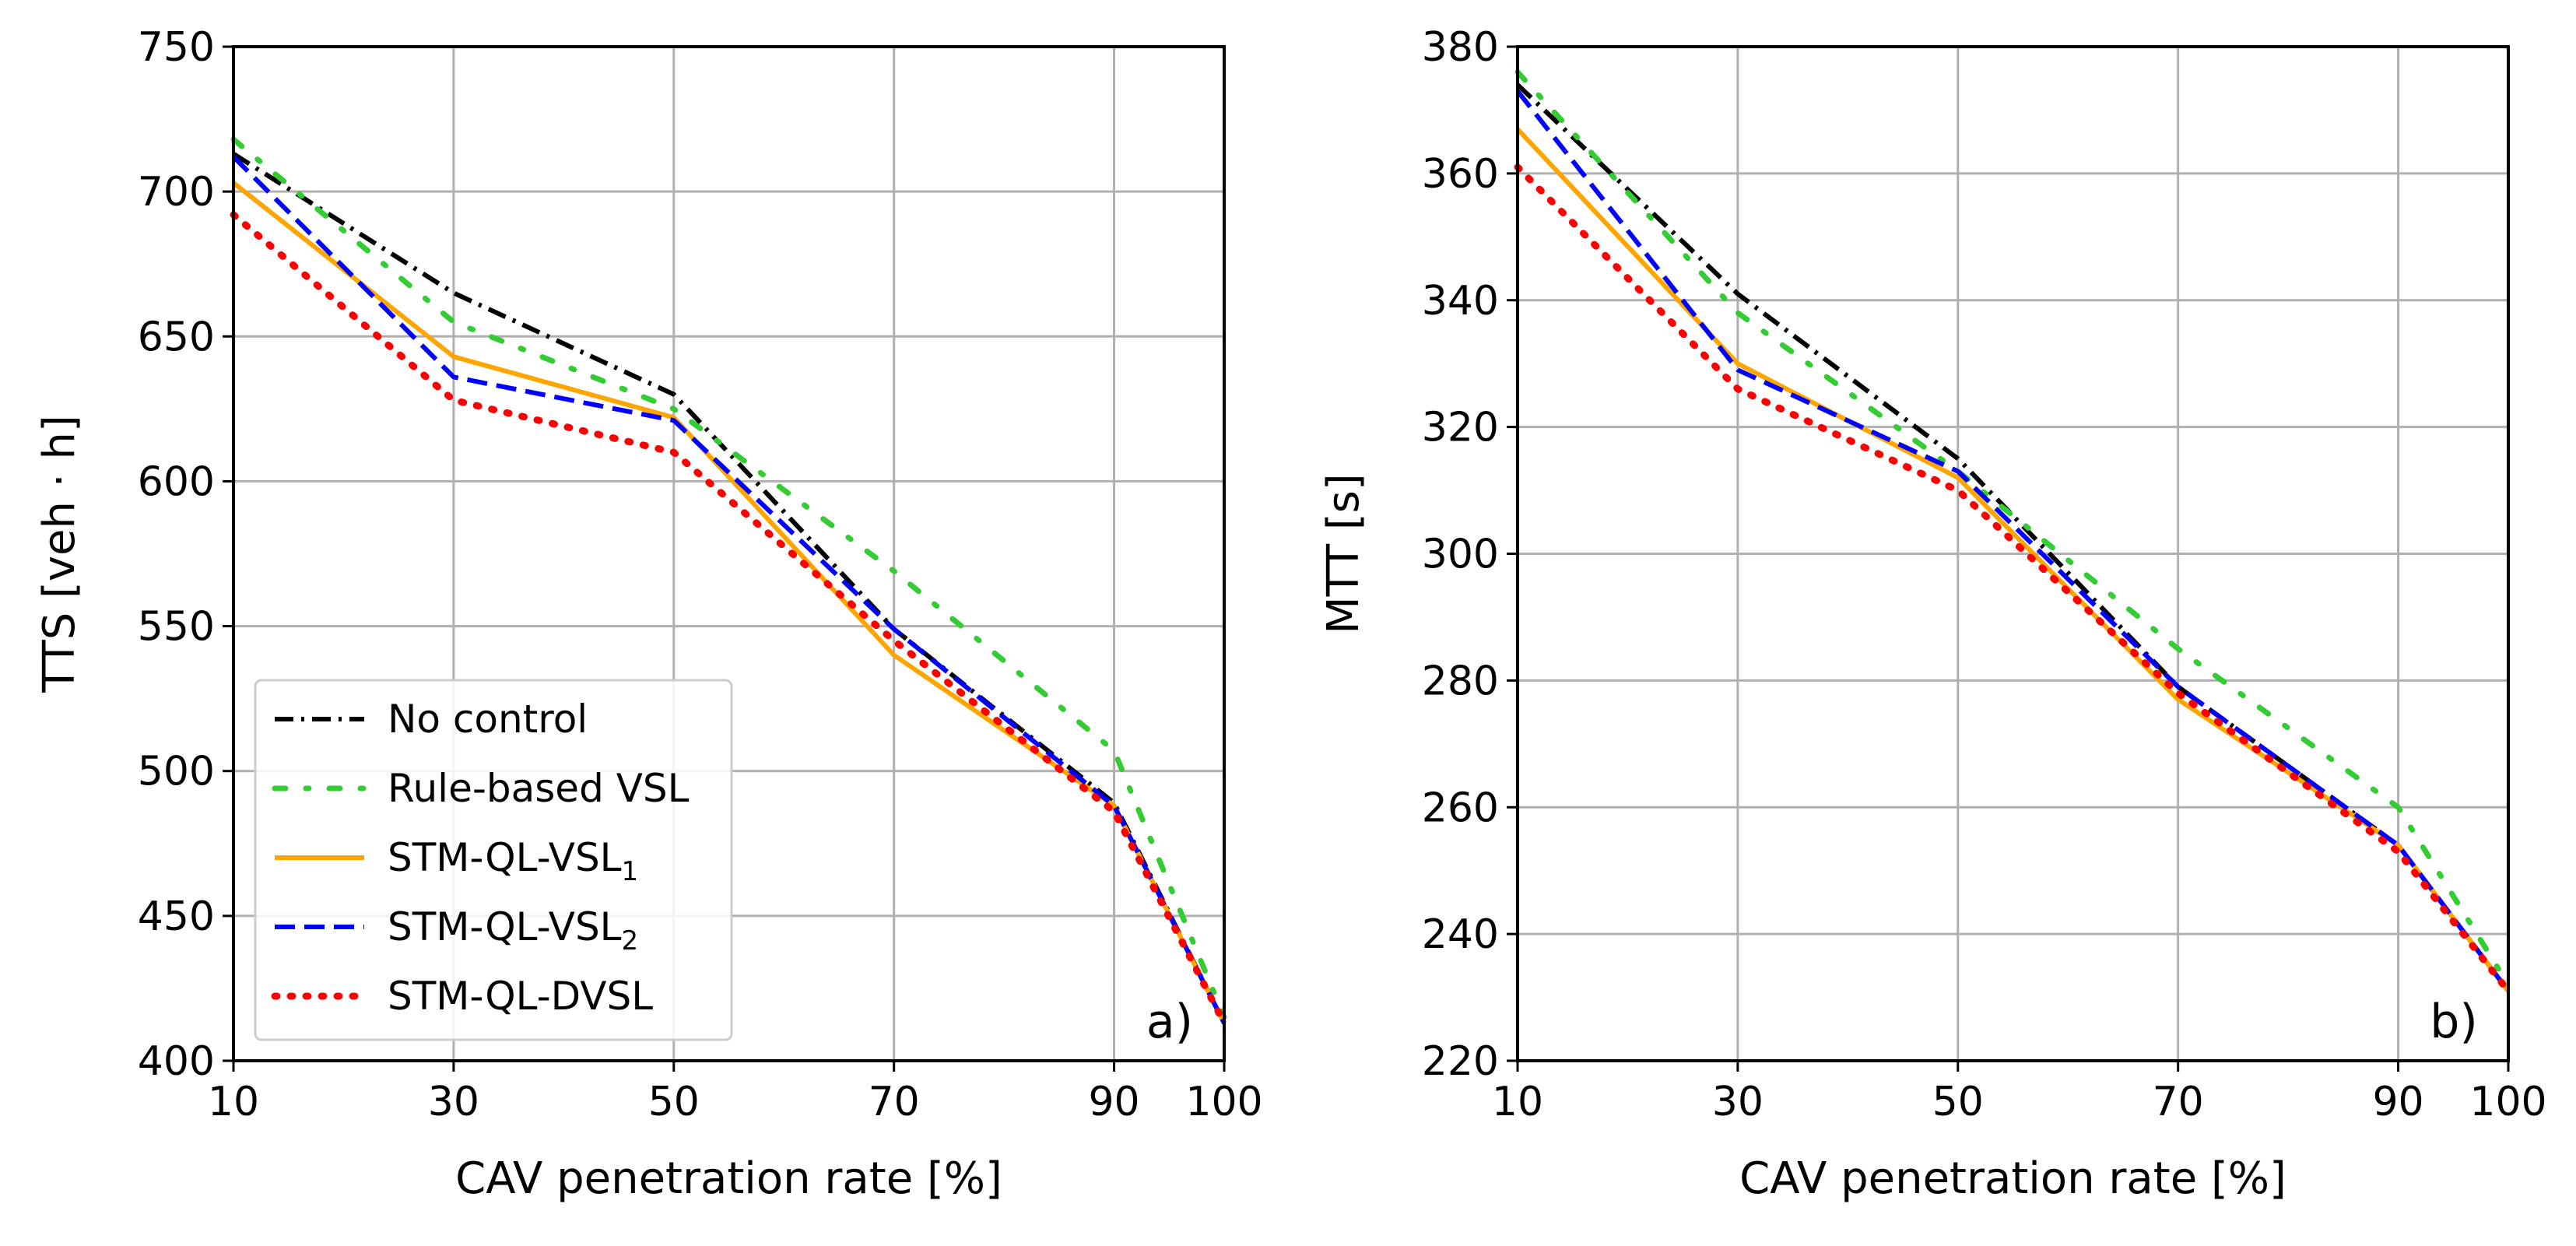  What do you see at coordinates (1170, 1022) in the screenshot?
I see `panel-label: a)` at bounding box center [1170, 1022].